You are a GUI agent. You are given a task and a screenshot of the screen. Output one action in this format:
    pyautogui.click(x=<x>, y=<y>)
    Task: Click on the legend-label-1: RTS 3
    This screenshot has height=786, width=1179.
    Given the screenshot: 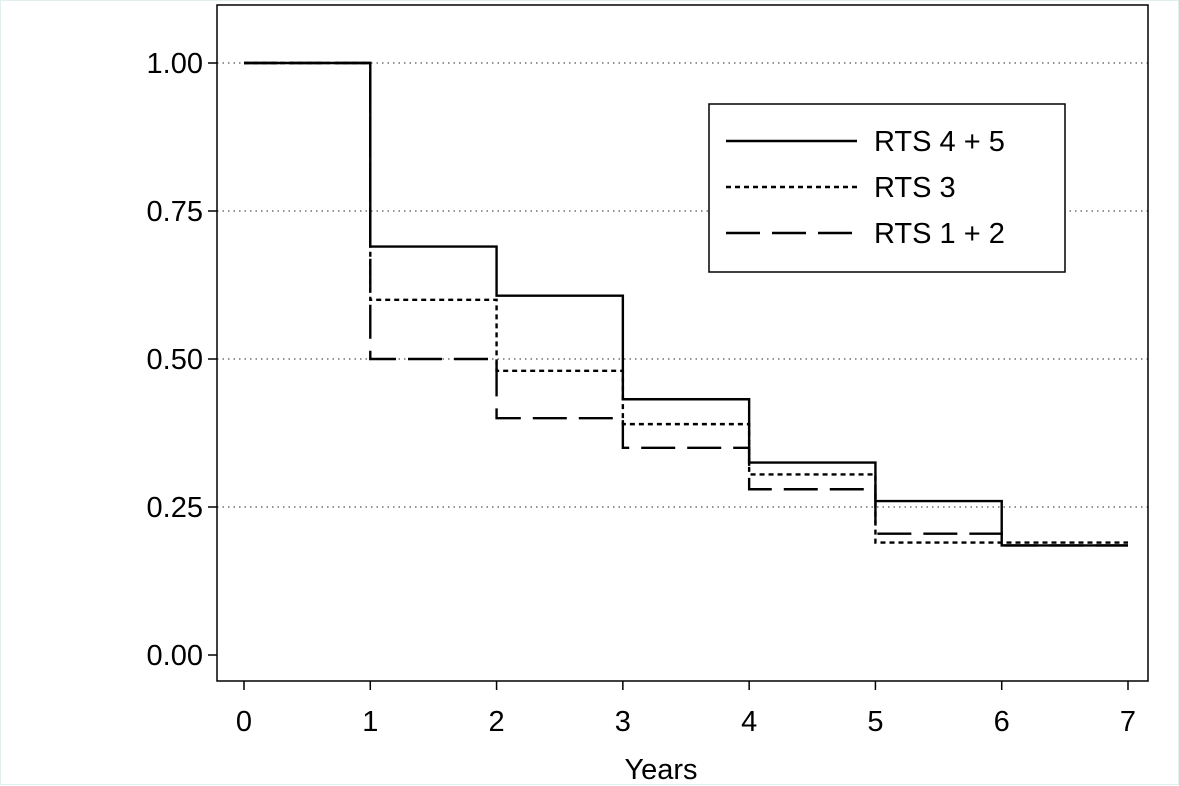 What is the action you would take?
    pyautogui.click(x=915, y=188)
    